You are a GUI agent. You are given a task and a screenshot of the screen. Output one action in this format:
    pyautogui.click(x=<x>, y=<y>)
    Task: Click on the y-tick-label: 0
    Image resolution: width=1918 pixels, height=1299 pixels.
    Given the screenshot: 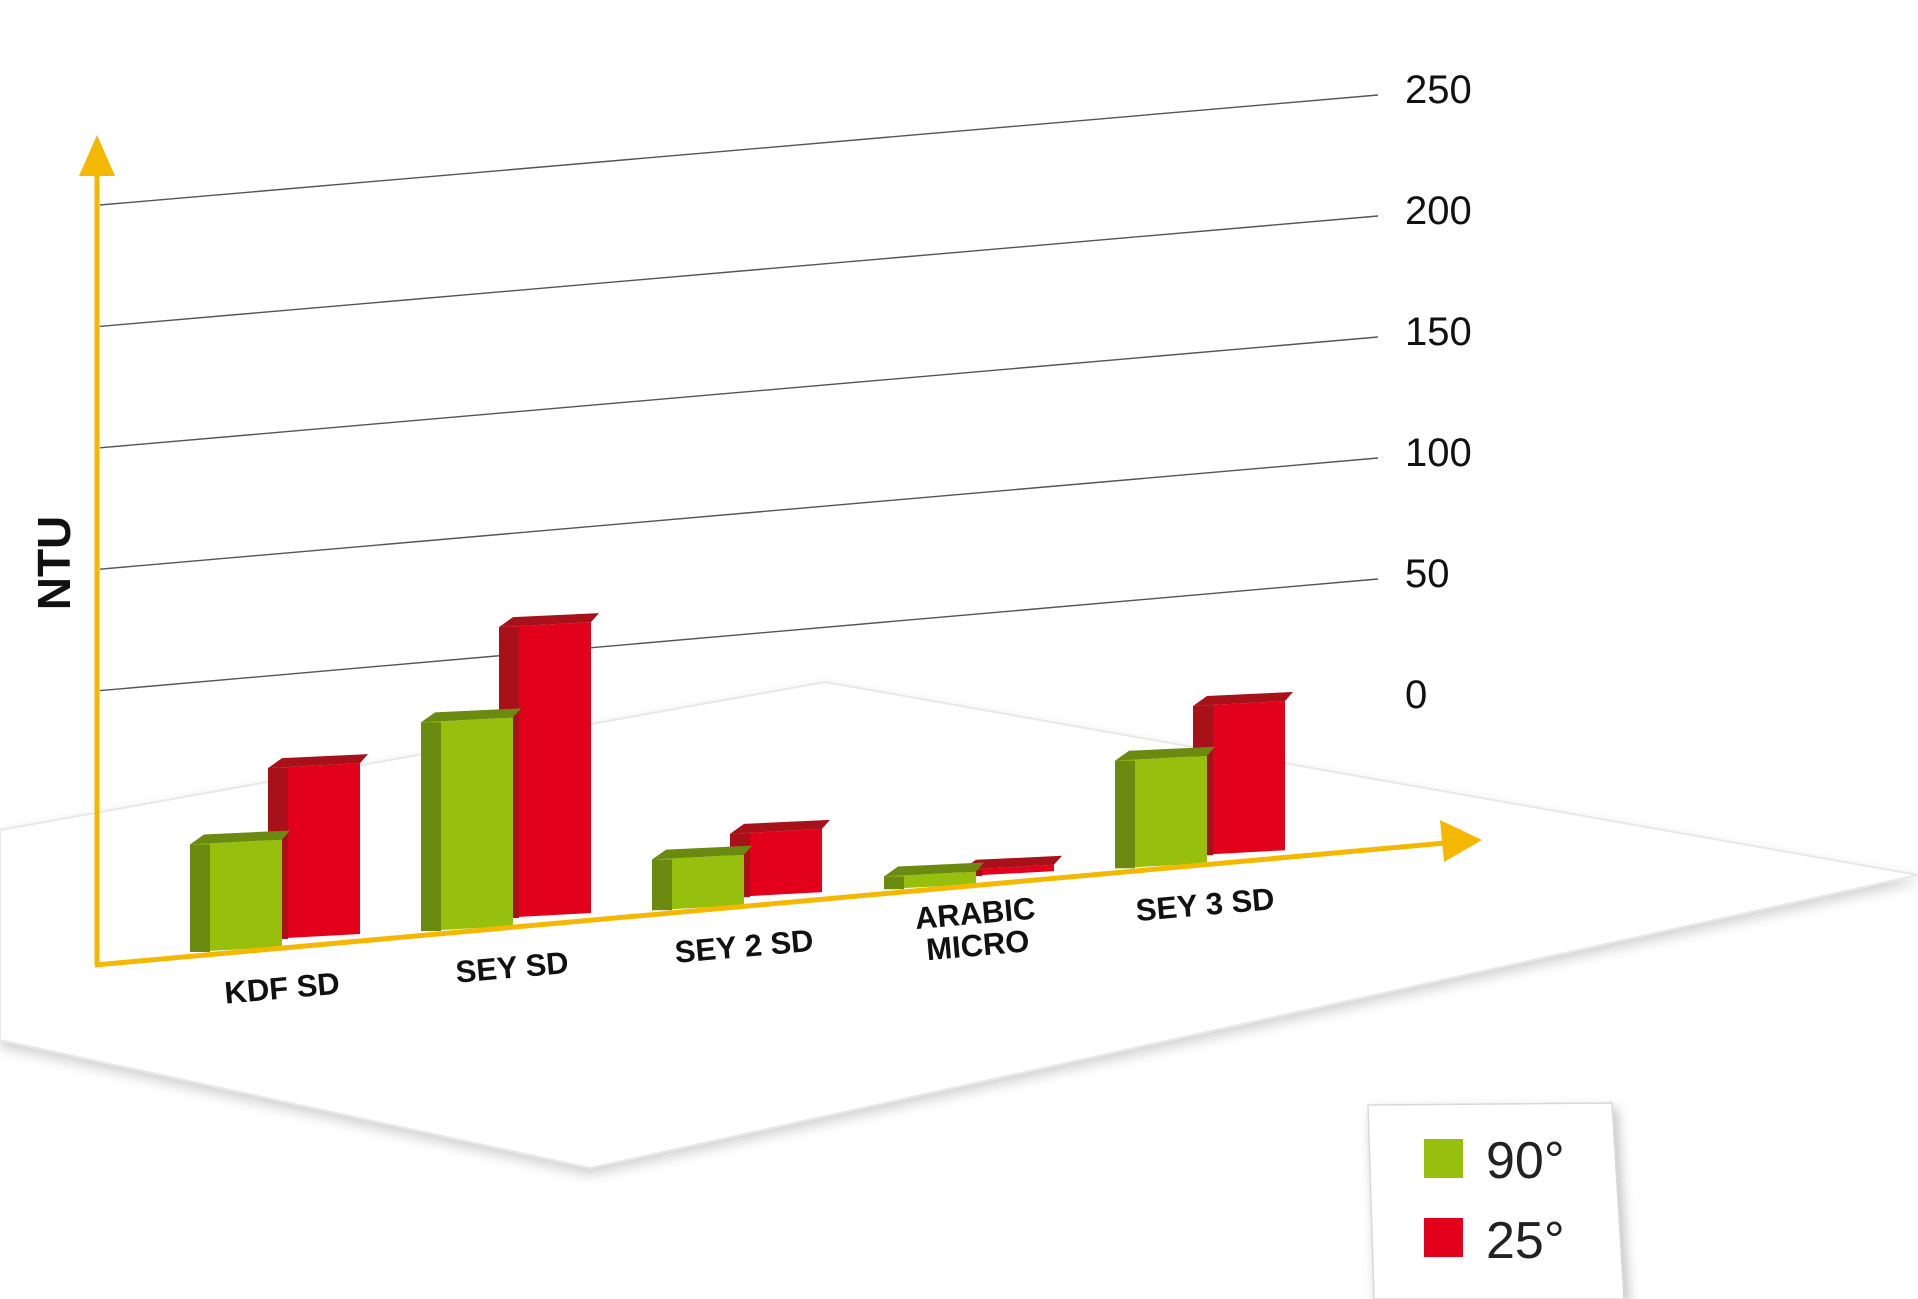 What is the action you would take?
    pyautogui.click(x=1416, y=695)
    